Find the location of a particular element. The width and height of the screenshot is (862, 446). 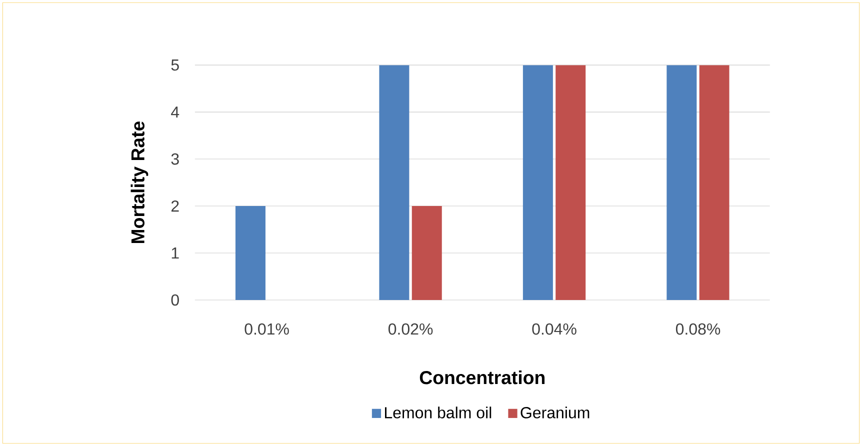

x-tick-label: 0.01% is located at coordinates (266, 329).